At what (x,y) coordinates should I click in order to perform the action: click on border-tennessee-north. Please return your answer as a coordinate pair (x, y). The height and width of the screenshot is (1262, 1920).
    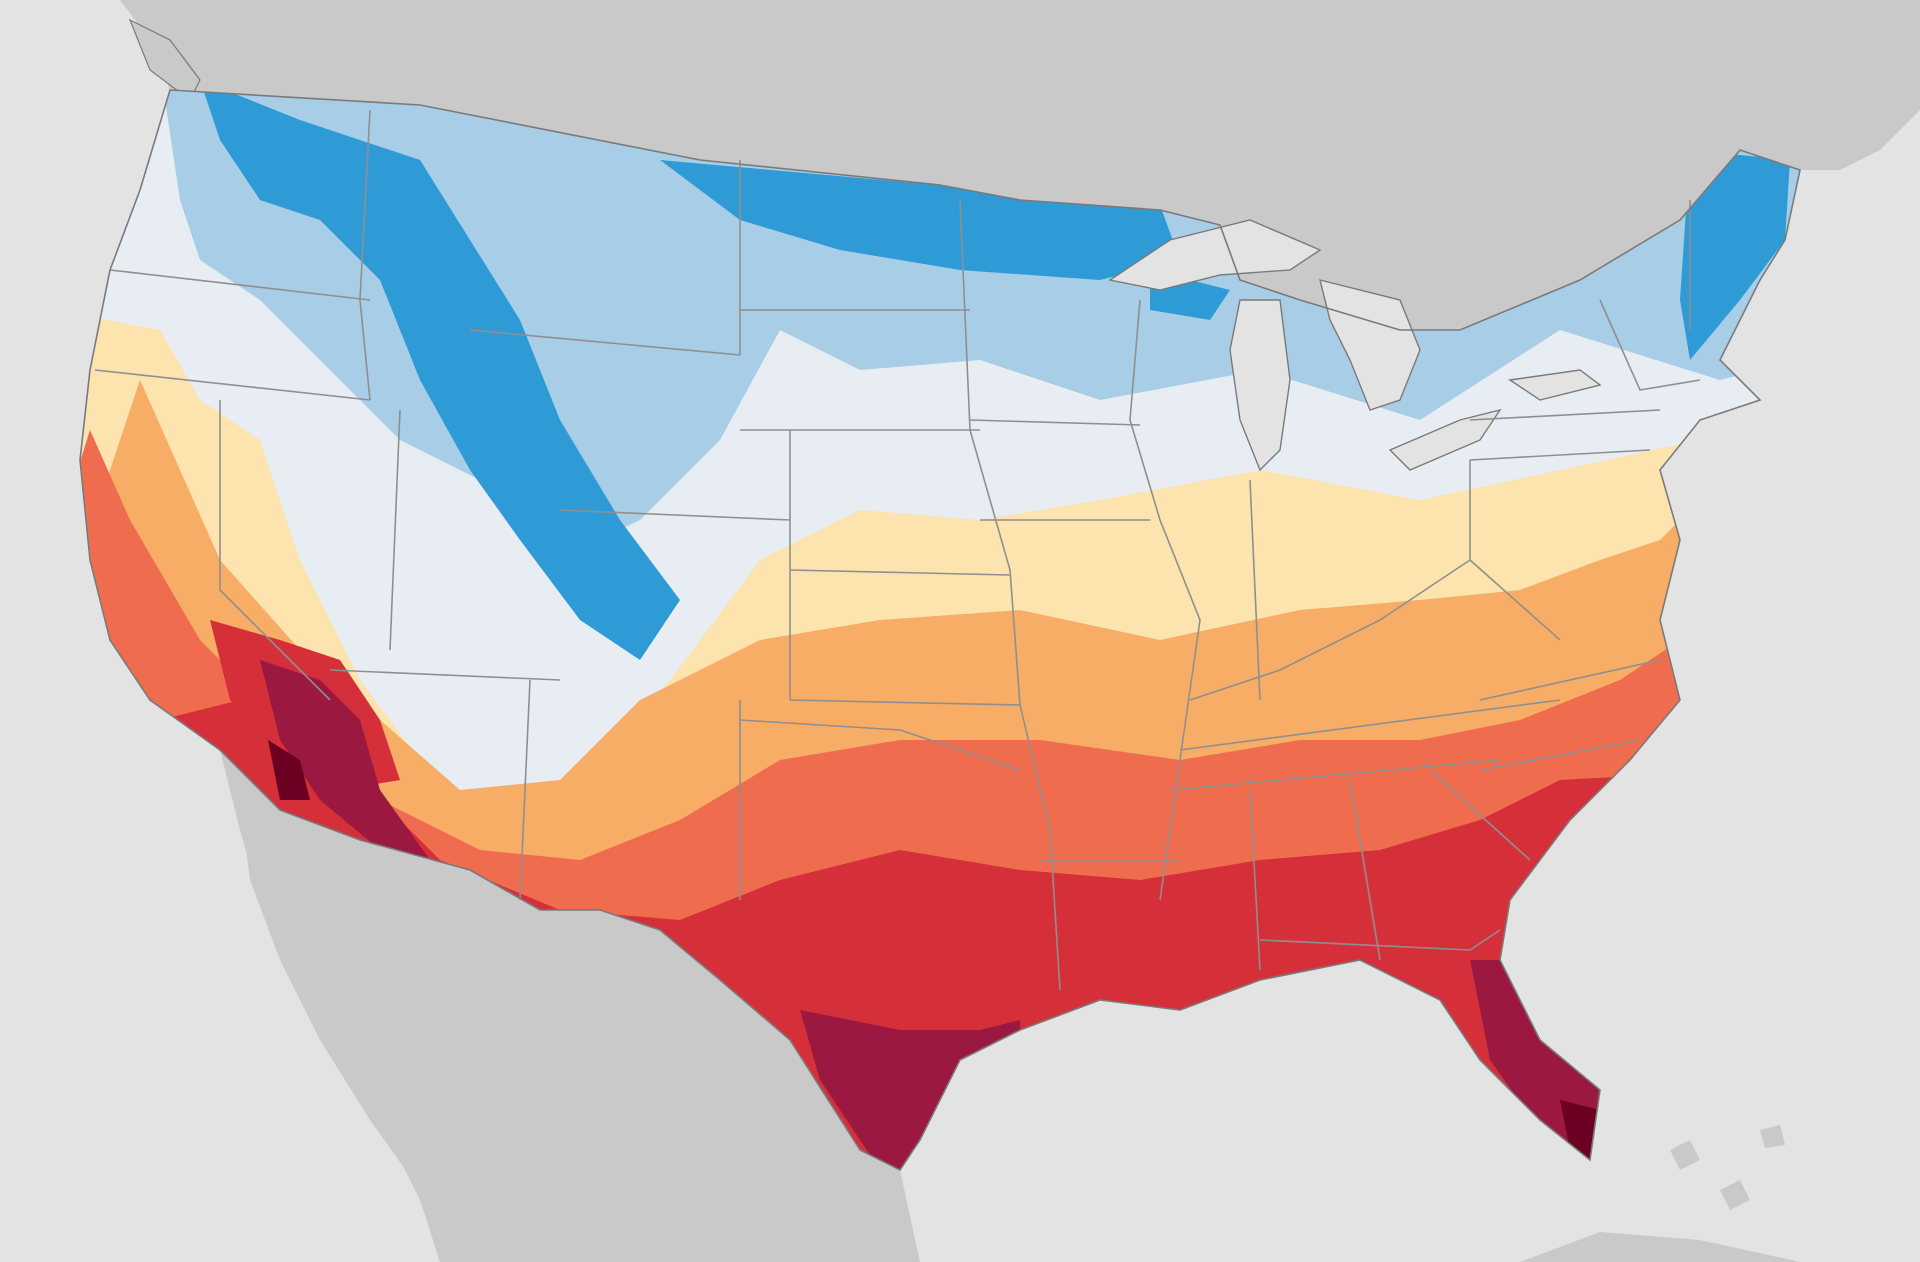
    Looking at the image, I should click on (1370, 725).